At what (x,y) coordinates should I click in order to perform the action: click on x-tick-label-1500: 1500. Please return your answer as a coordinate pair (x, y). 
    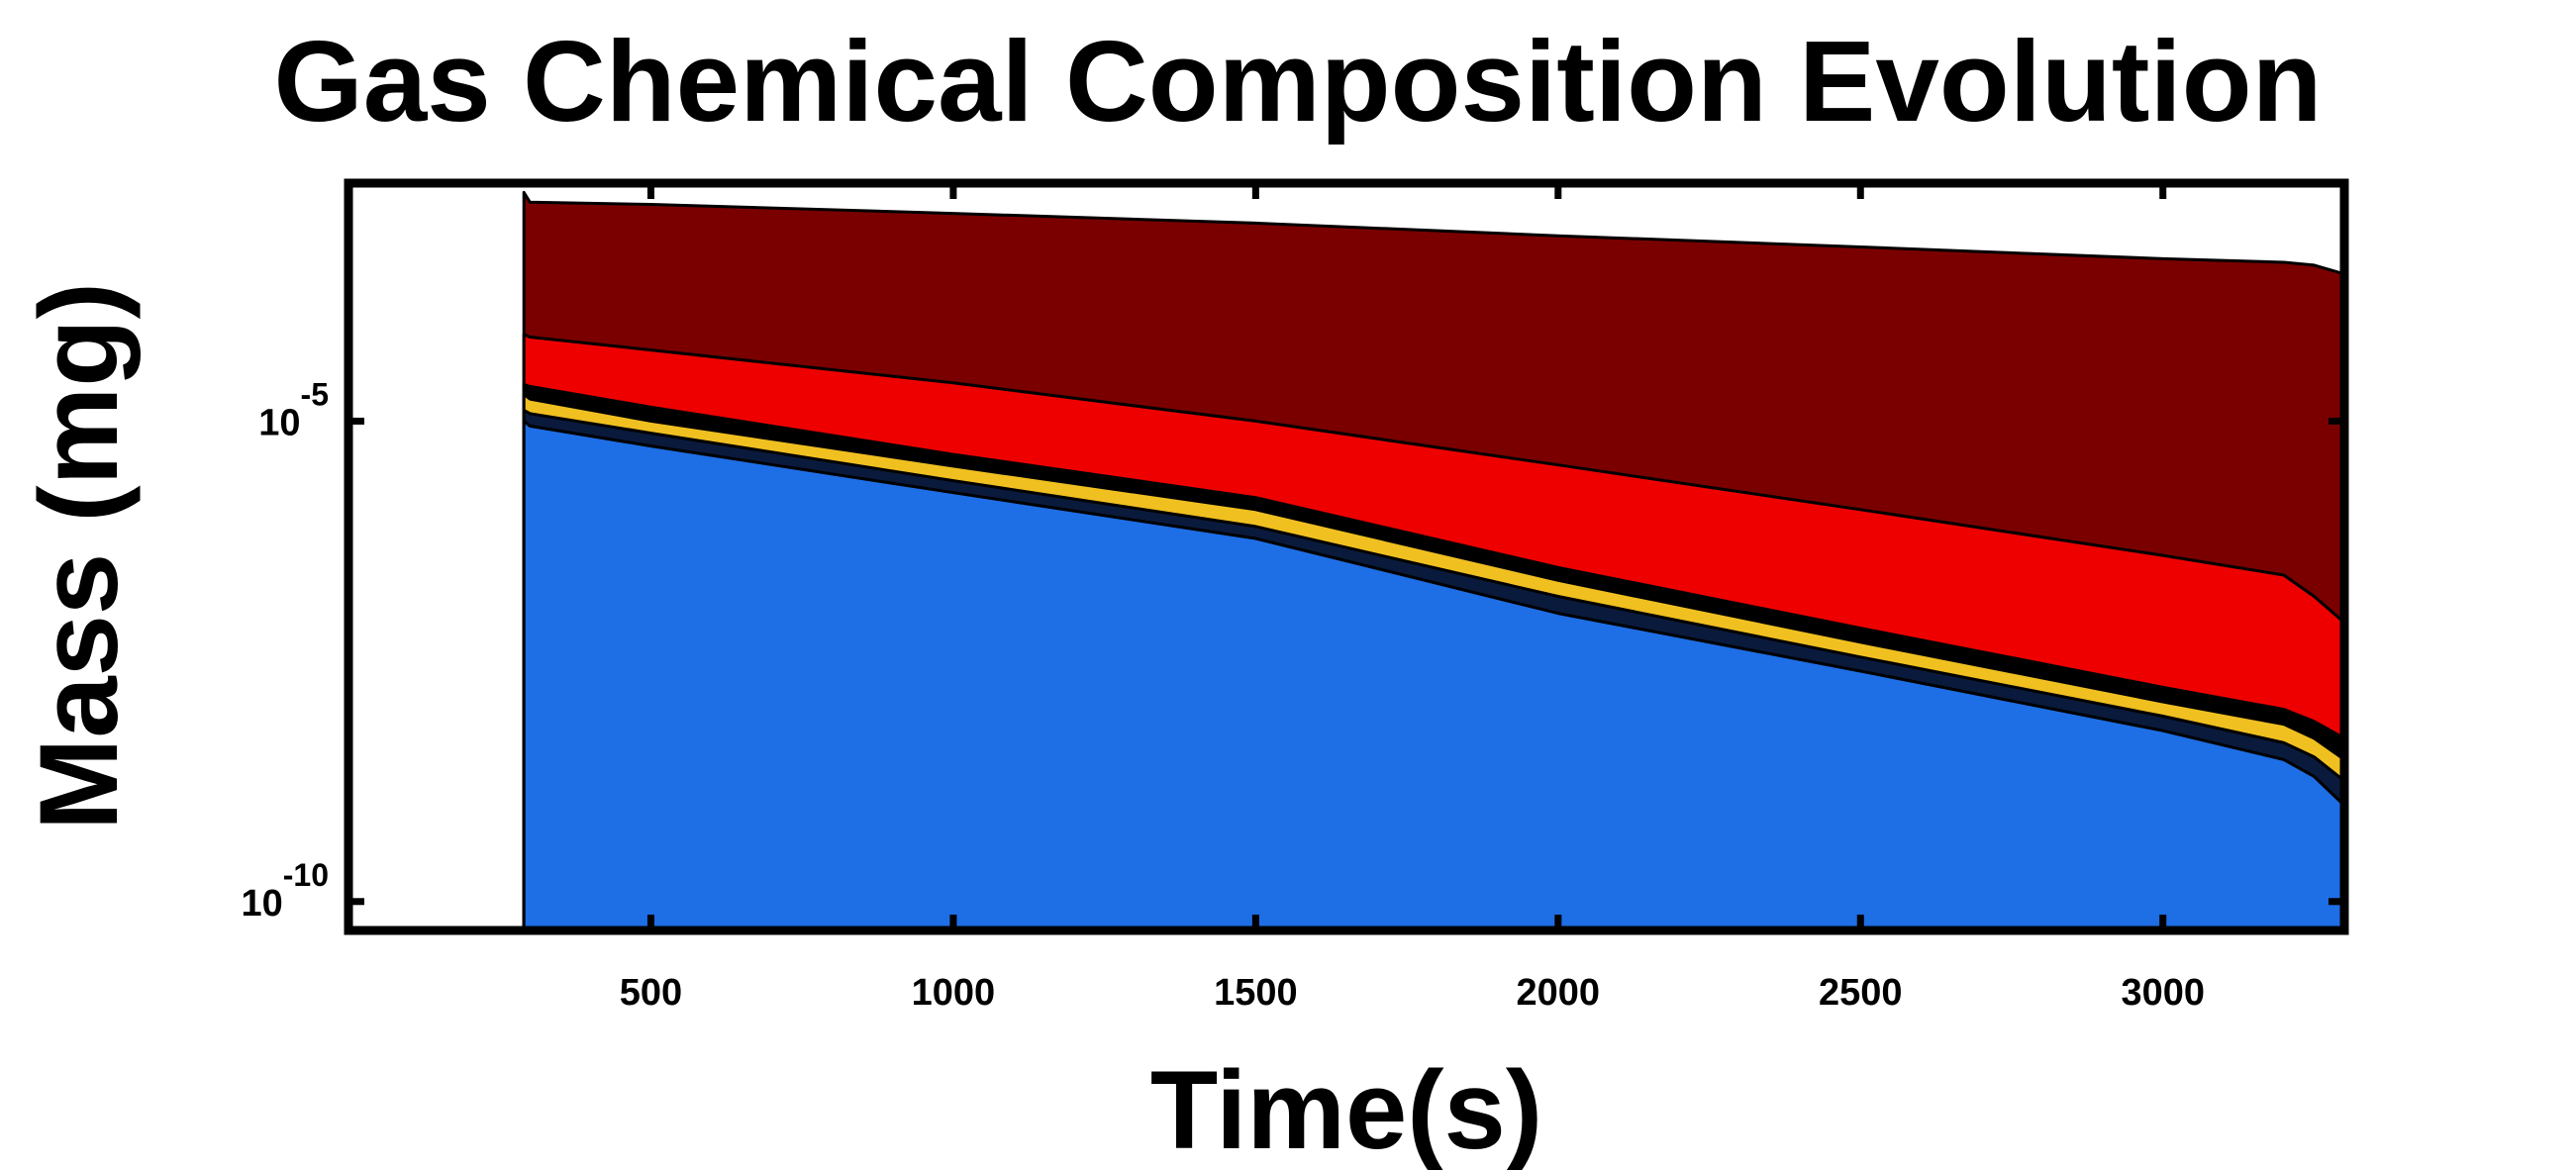
    Looking at the image, I should click on (1256, 993).